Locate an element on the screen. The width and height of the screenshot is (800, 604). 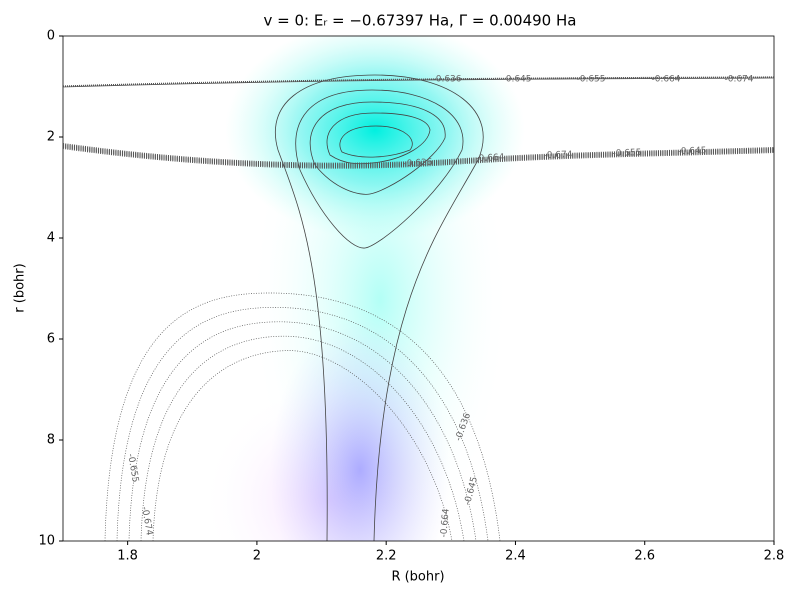
x-tick-label: 2.4 is located at coordinates (515, 556).